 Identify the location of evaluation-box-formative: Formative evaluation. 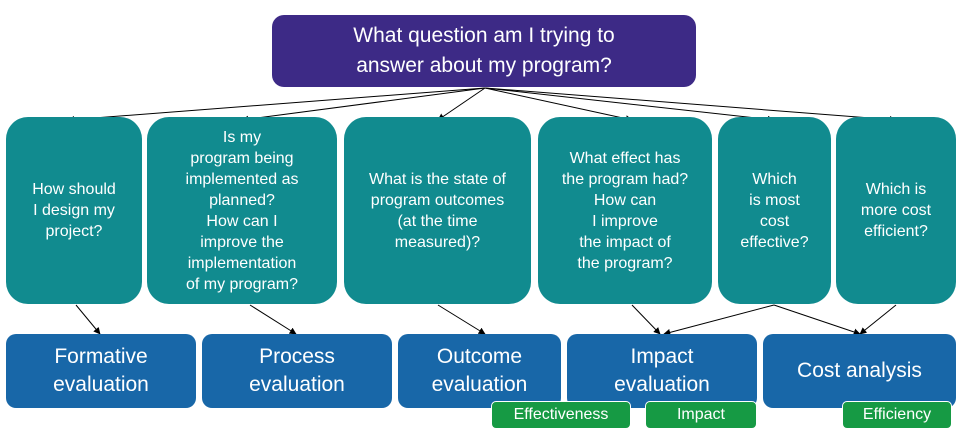
(101, 371).